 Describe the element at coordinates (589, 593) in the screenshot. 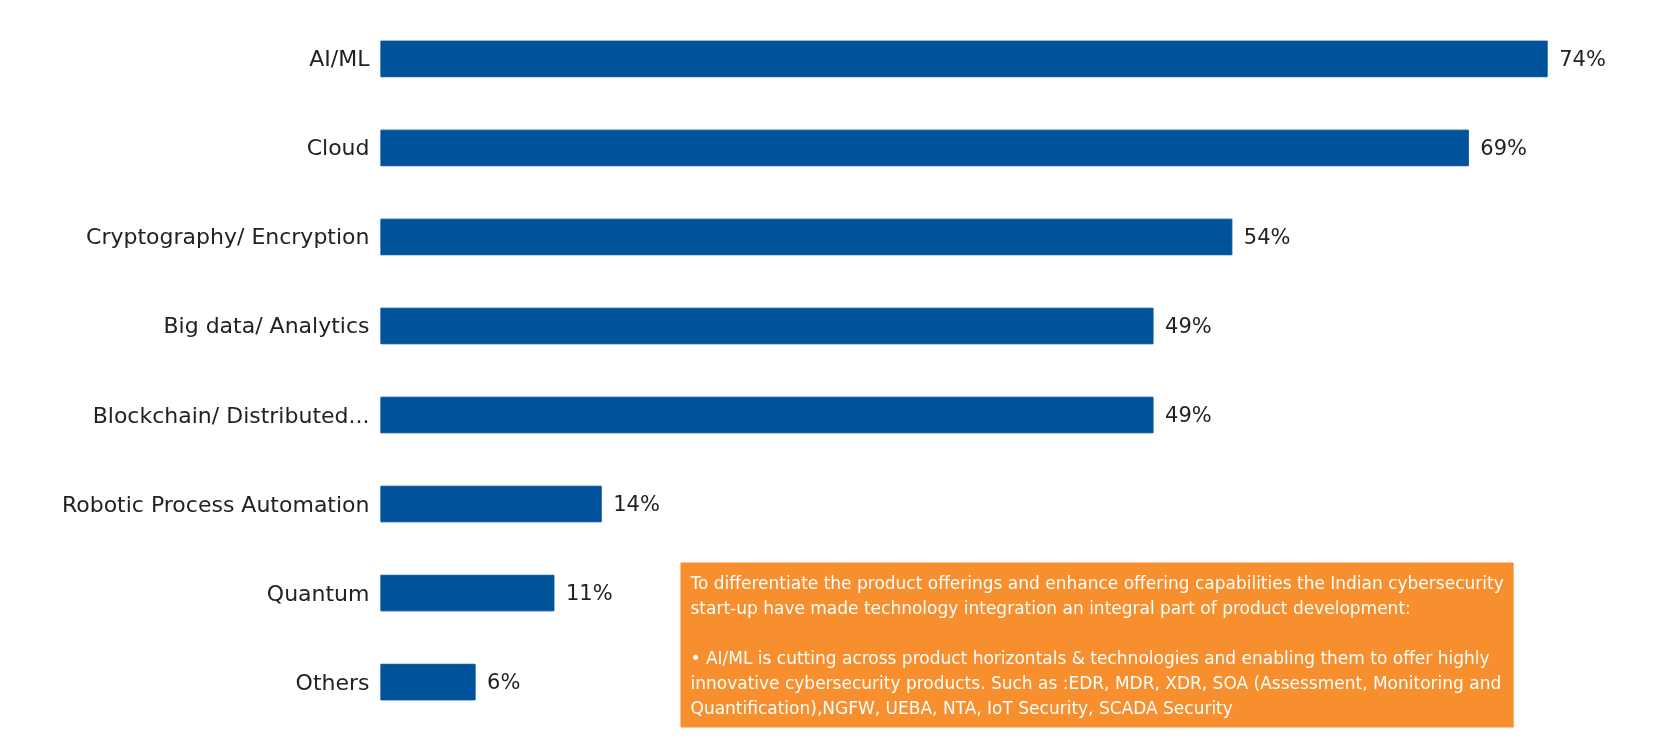

I see `data-label: 11%` at that location.